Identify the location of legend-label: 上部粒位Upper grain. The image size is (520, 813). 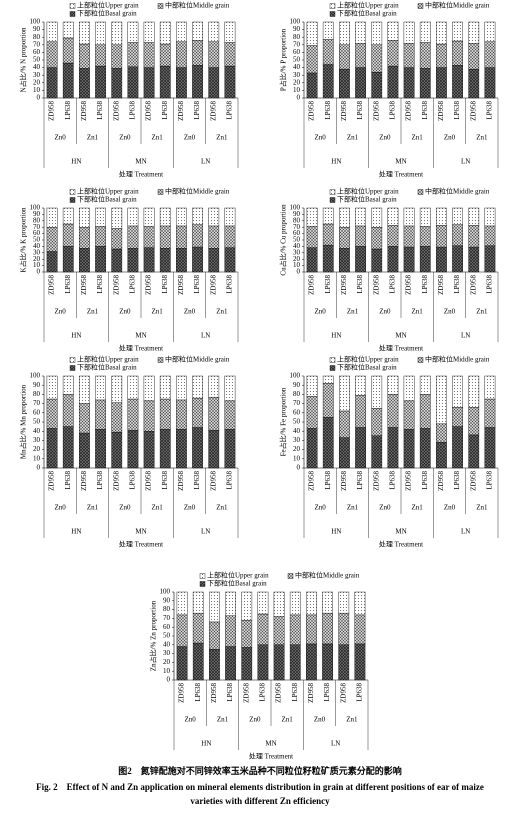
(368, 359).